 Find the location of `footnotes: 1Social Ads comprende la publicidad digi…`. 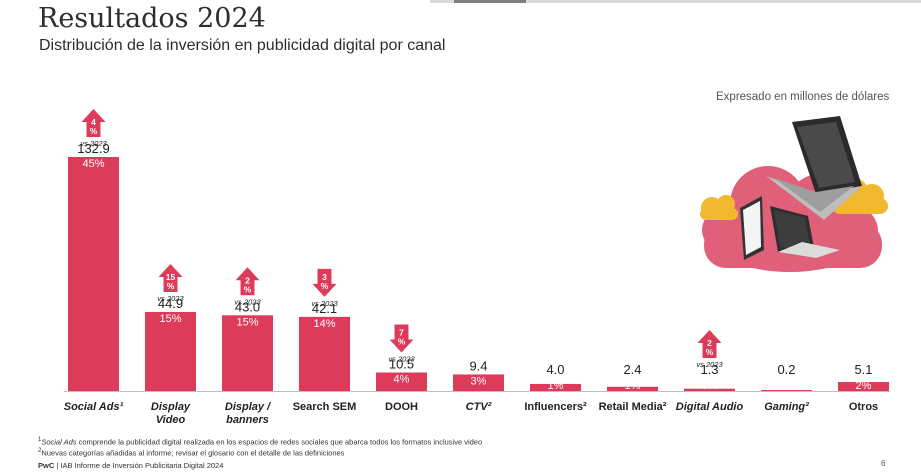

footnotes: 1Social Ads comprende la publicidad digi… is located at coordinates (260, 446).